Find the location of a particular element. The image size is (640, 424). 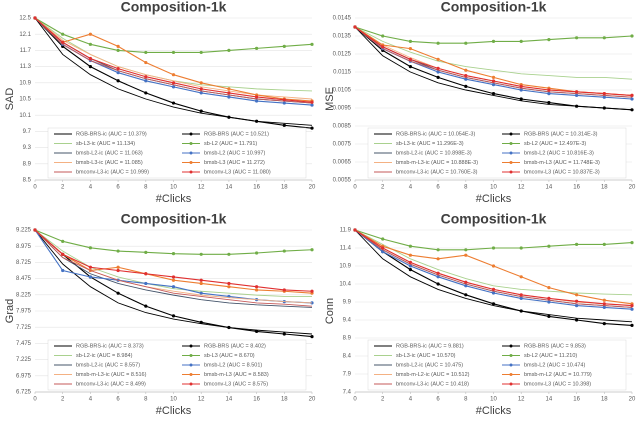

legend-label: bmsb-L2-ic (AUC = 11.063) is located at coordinates (109, 153).